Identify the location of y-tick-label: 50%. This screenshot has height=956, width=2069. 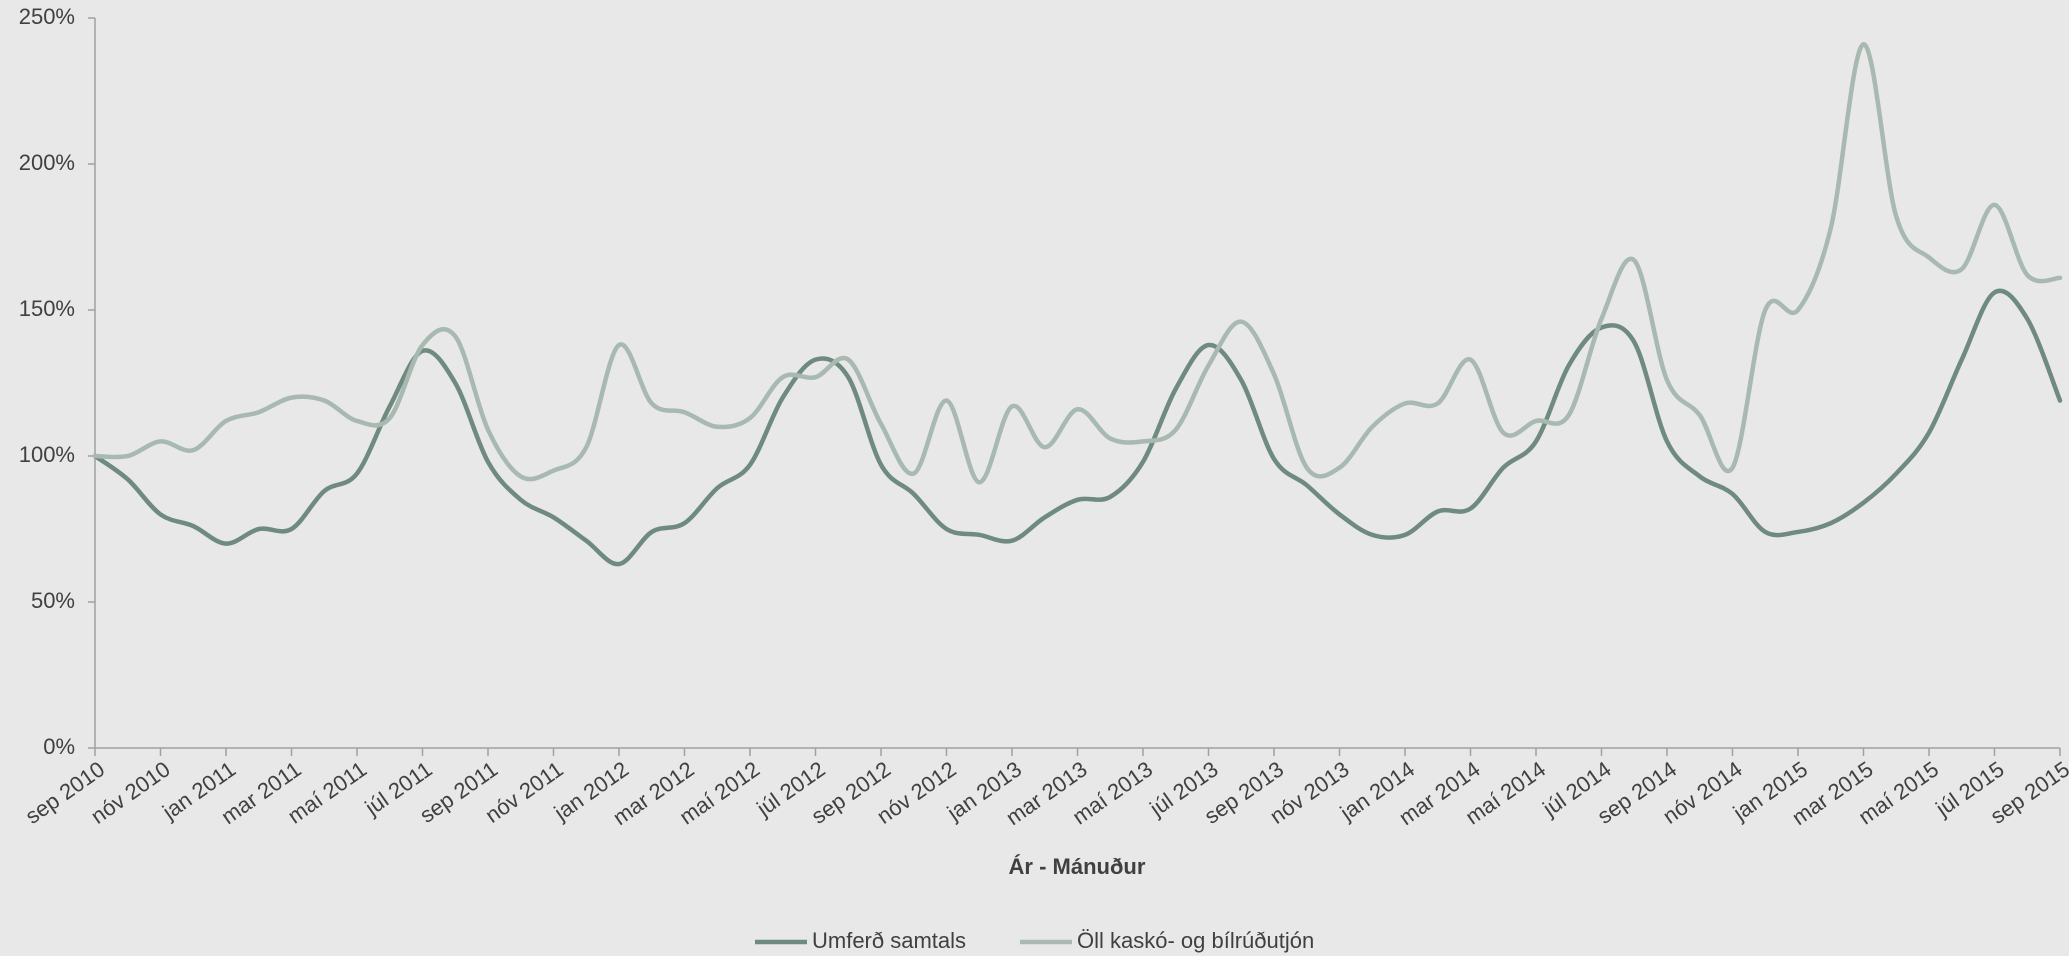
(53, 600).